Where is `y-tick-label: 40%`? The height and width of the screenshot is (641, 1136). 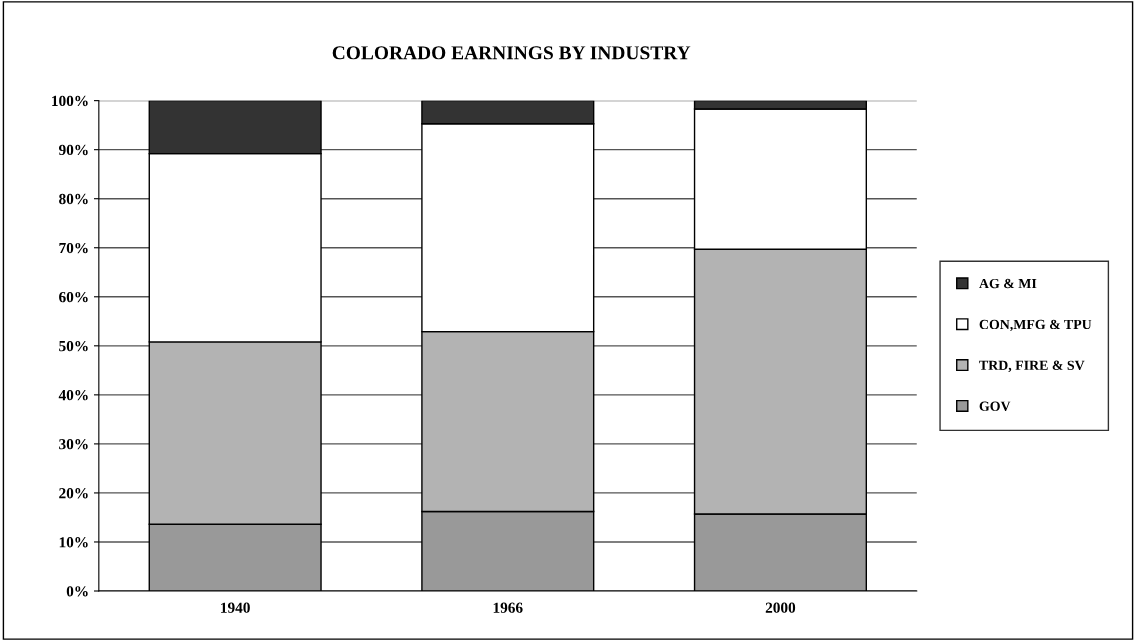
y-tick-label: 40% is located at coordinates (73, 395).